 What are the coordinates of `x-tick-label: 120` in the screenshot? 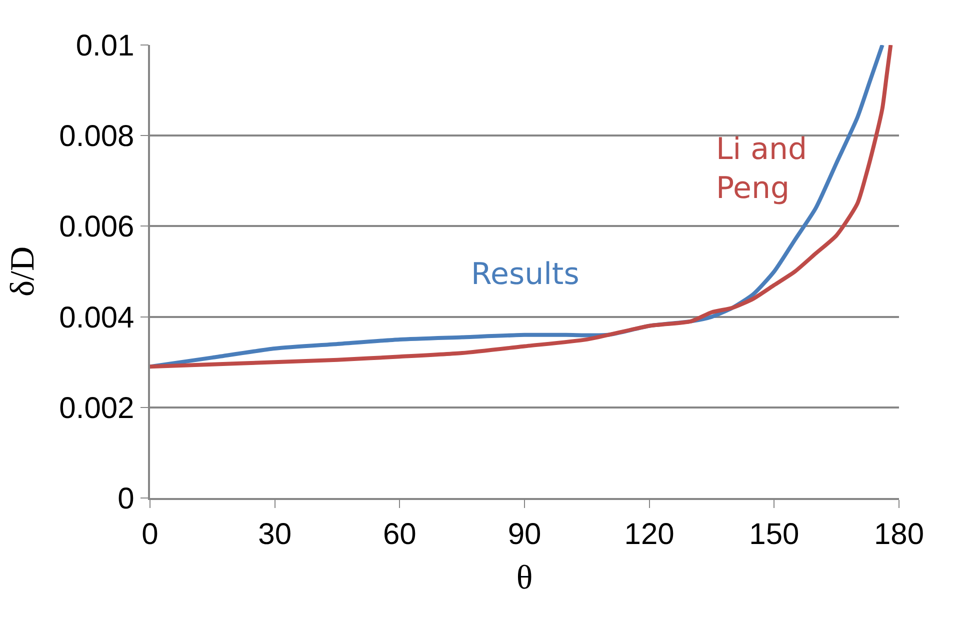 It's located at (649, 534).